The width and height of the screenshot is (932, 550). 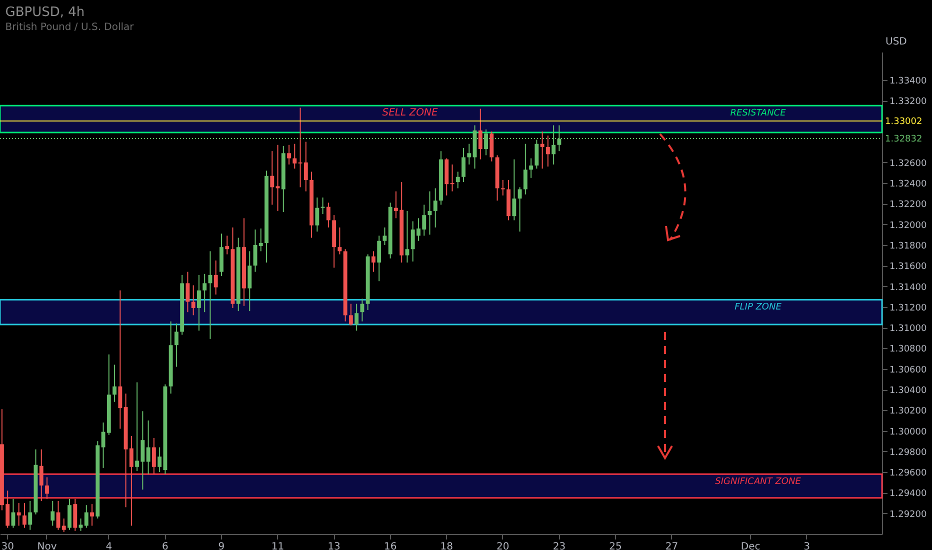 I want to click on band-label: RESISTANCE, so click(x=758, y=113).